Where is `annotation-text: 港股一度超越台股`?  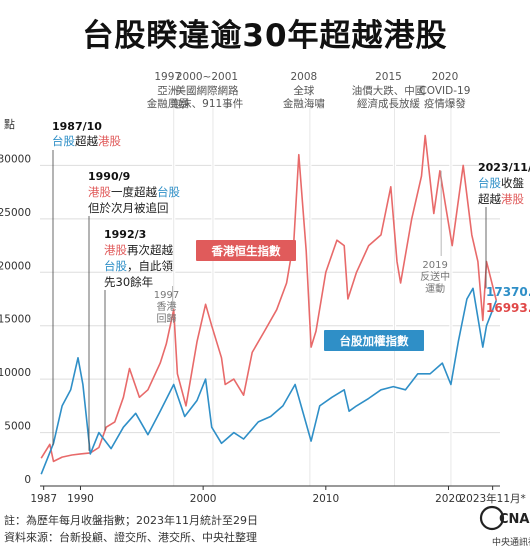 annotation-text: 港股一度超越台股 is located at coordinates (134, 192).